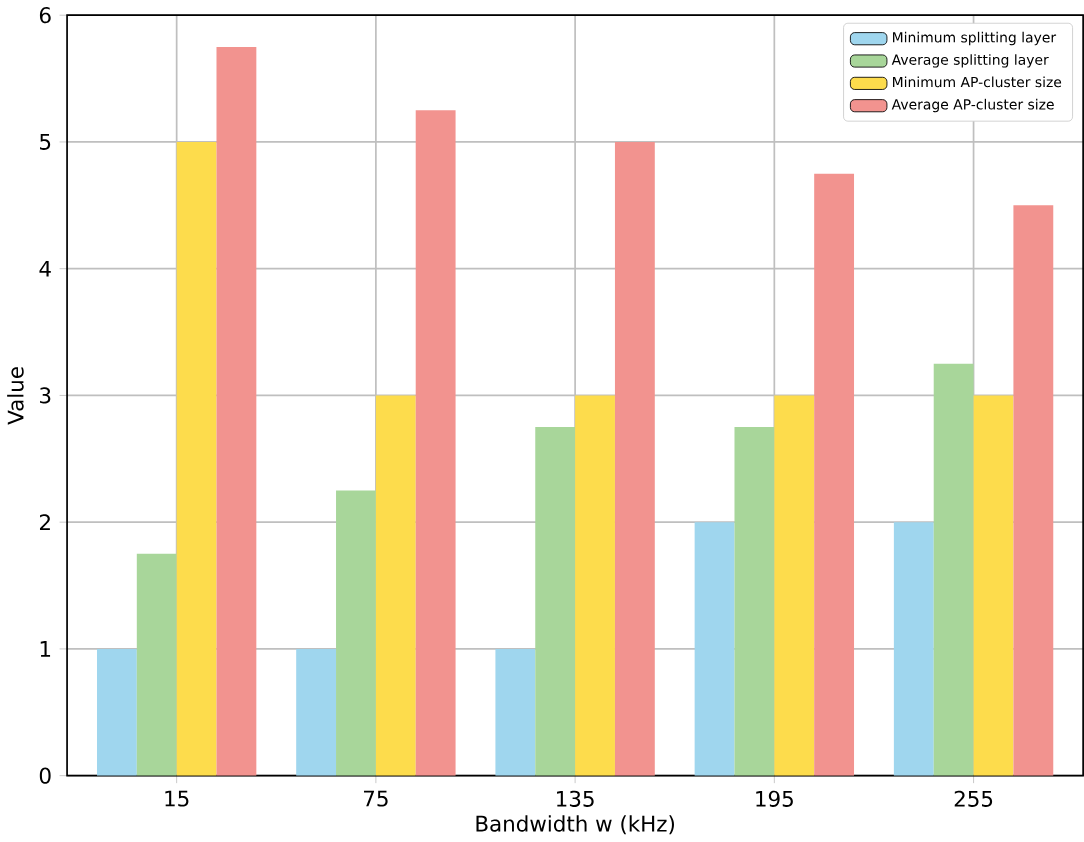 The width and height of the screenshot is (1084, 842). Describe the element at coordinates (45, 15) in the screenshot. I see `y-tick-label: 6` at that location.